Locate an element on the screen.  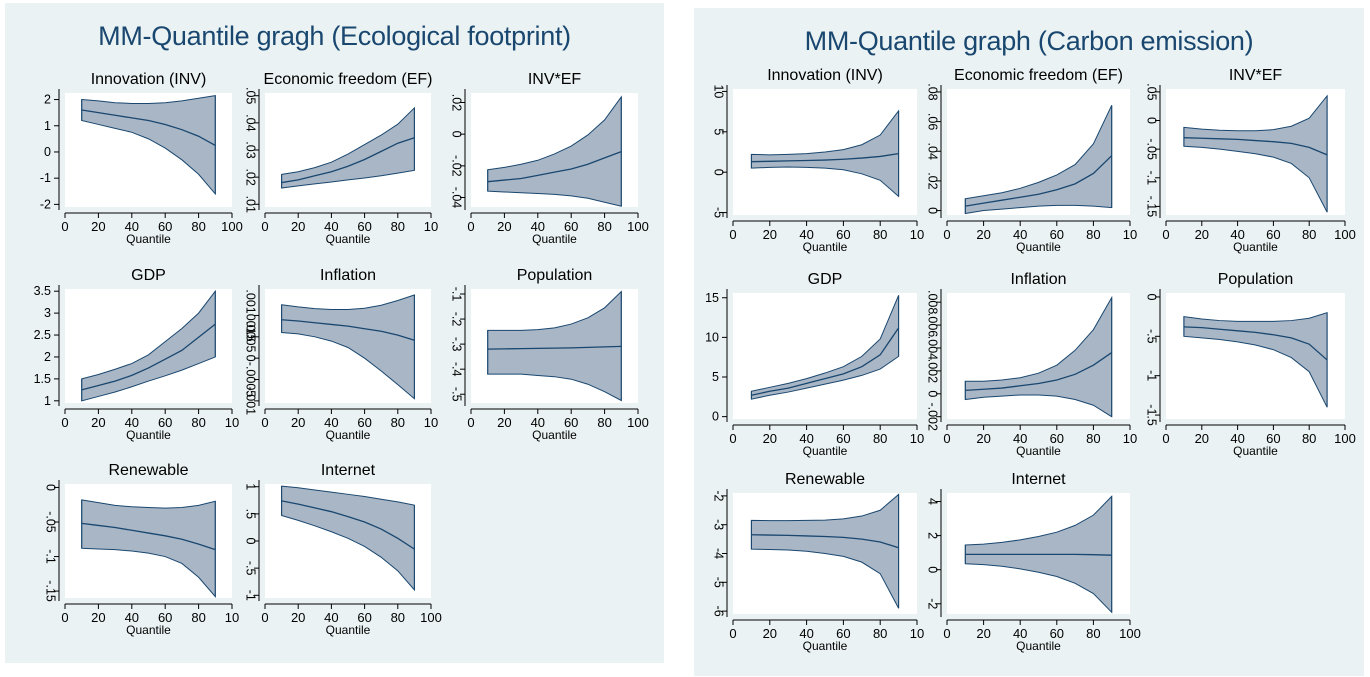
y-tick-label: 2.5 is located at coordinates (42, 335).